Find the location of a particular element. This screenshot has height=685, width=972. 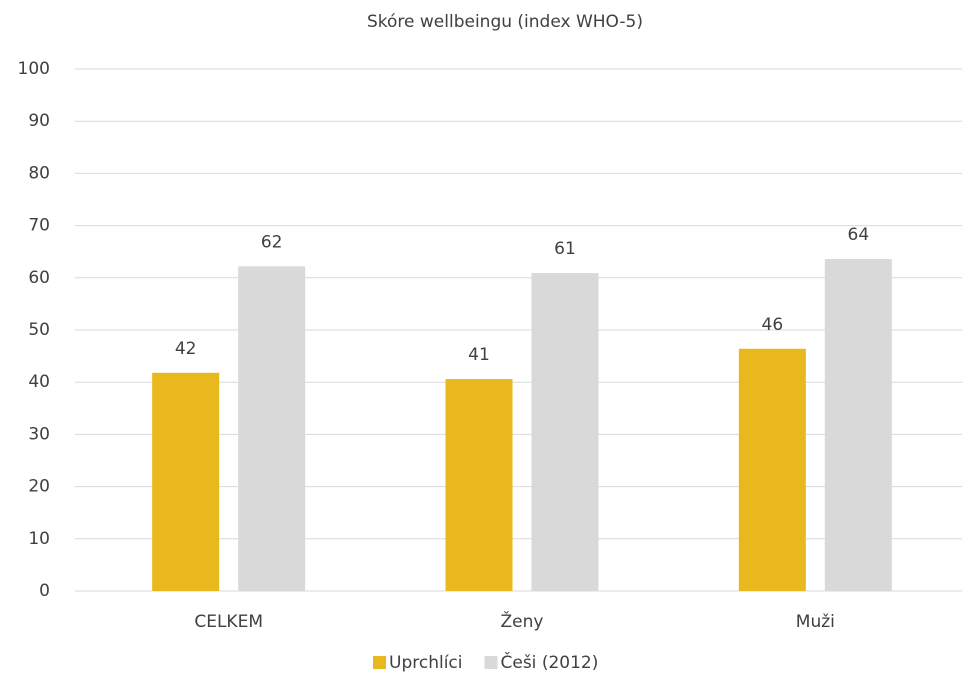

y-tick-label: 90 is located at coordinates (39, 121).